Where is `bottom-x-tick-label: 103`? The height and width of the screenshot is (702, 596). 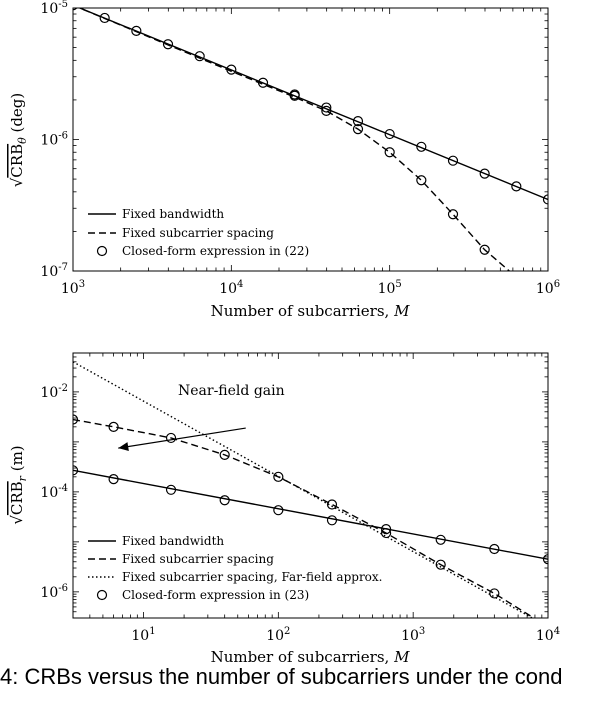
bottom-x-tick-label: 103 is located at coordinates (413, 635).